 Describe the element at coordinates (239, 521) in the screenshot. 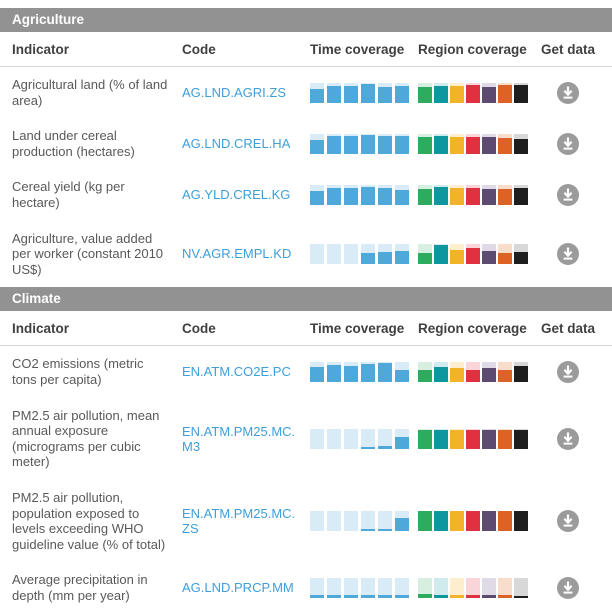

I see `indicator-code-link: EN.ATM.PM25.MC.ZS` at that location.